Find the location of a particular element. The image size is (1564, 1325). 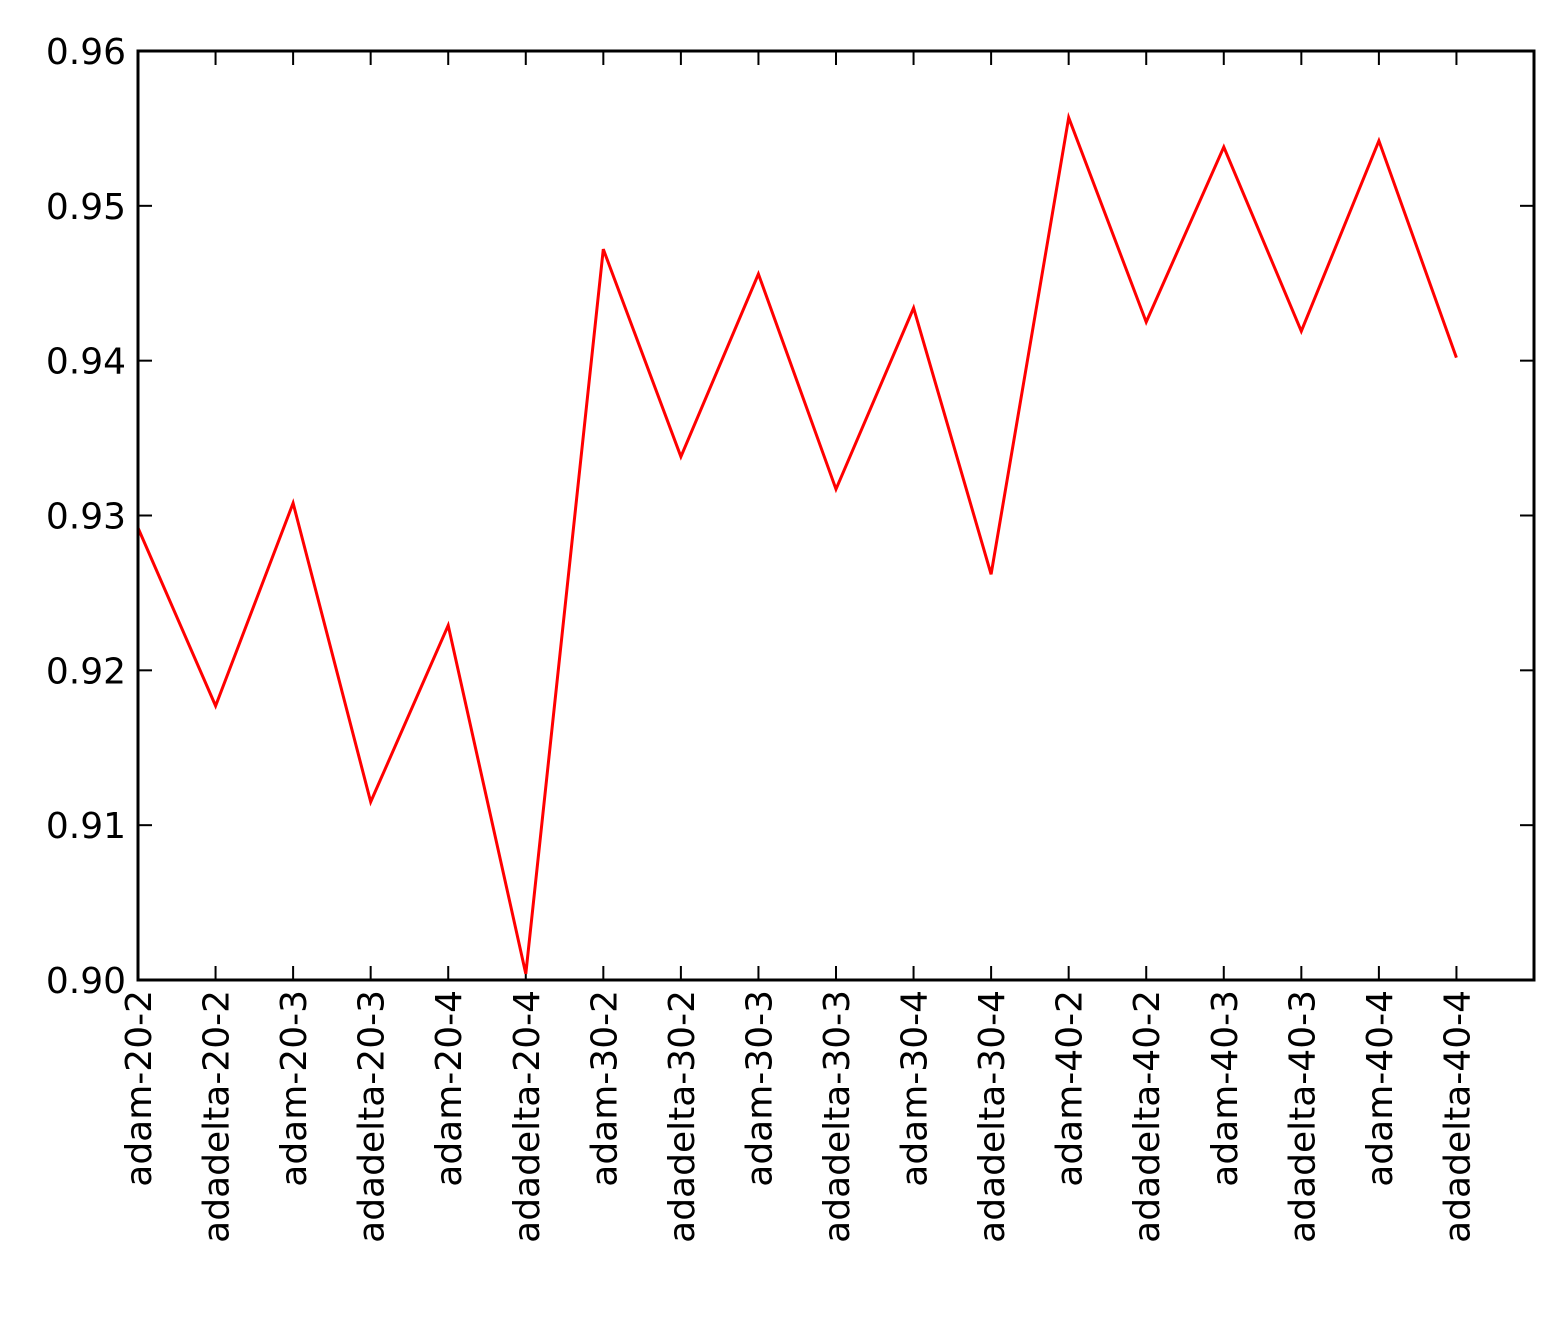

x-tick-label: adam-30-4 is located at coordinates (915, 1088).